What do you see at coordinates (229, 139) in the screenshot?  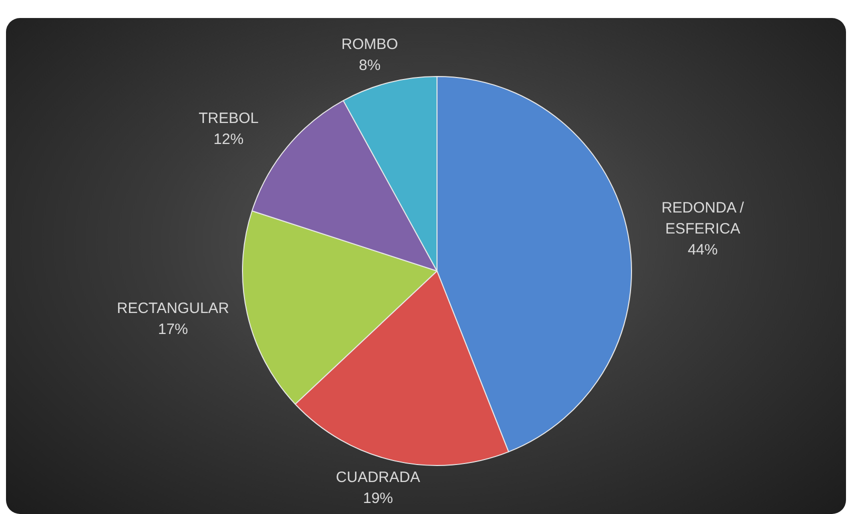 I see `data-label: 12%` at bounding box center [229, 139].